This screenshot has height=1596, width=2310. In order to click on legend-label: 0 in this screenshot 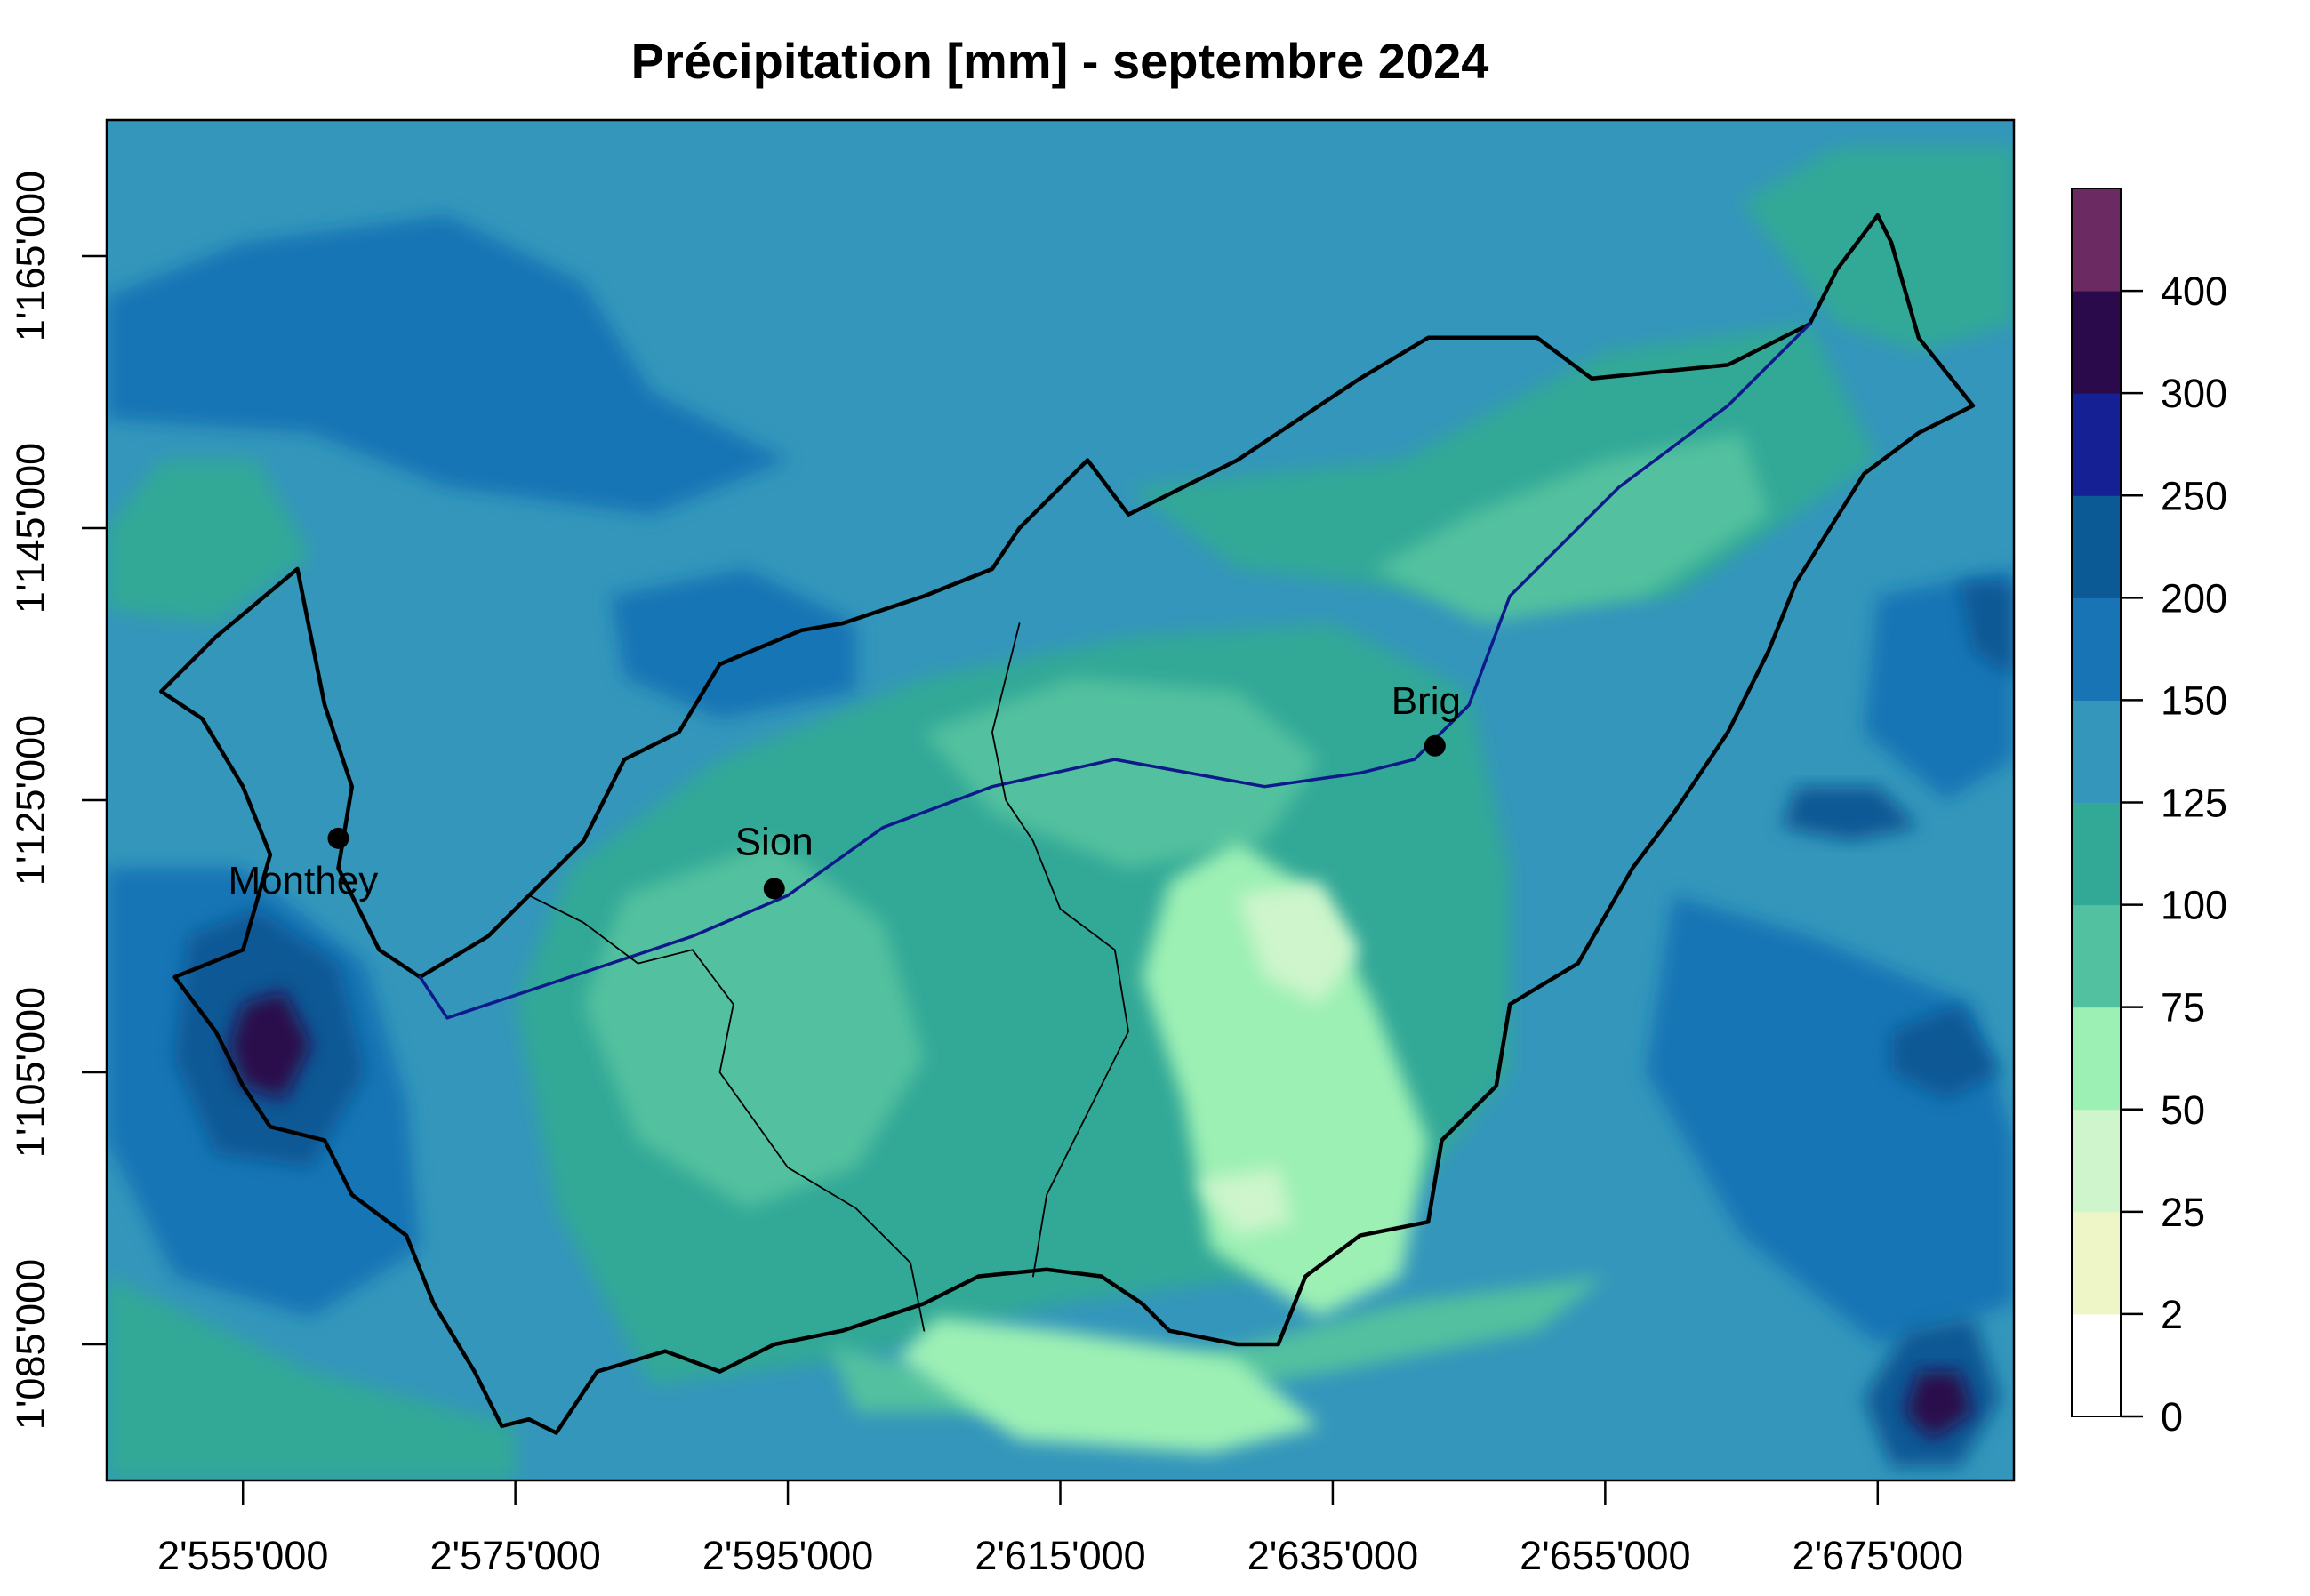, I will do `click(2172, 1417)`.